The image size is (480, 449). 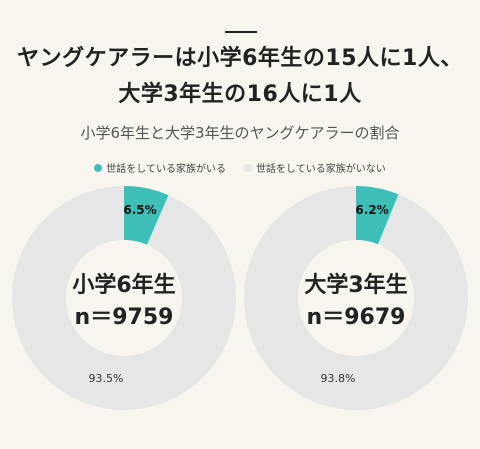 I want to click on legend-swatch-no-family, so click(x=248, y=167).